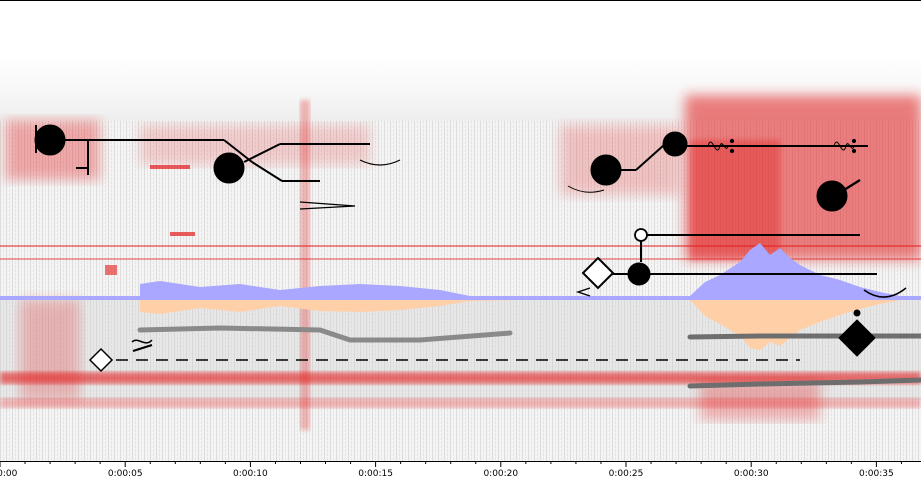 The image size is (921, 480). I want to click on time-tick-label: 0:00:05, so click(125, 474).